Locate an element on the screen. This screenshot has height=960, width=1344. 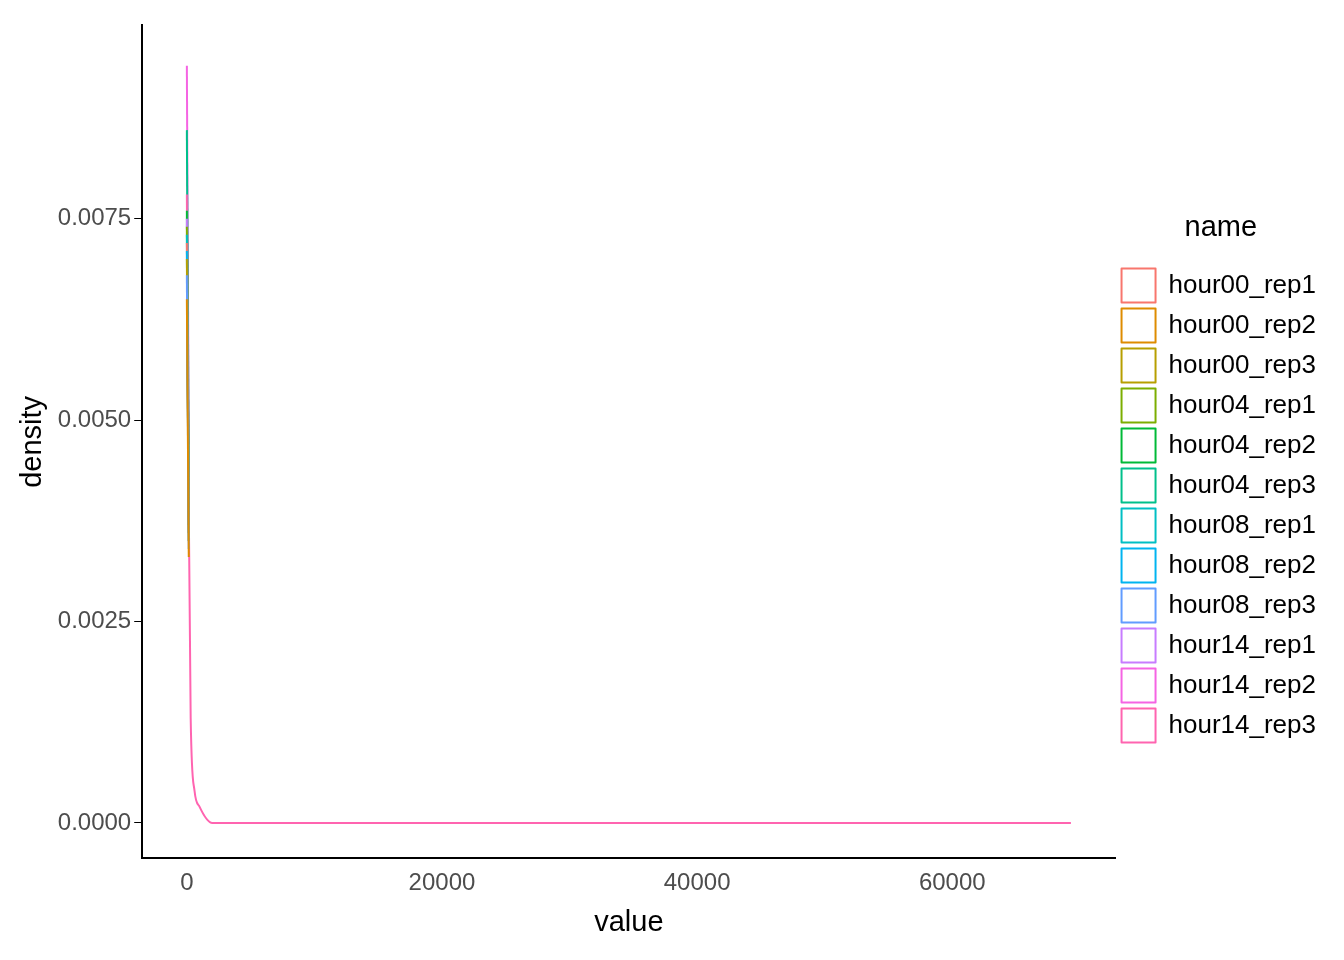
legend-label: hour08_rep2 is located at coordinates (1242, 563).